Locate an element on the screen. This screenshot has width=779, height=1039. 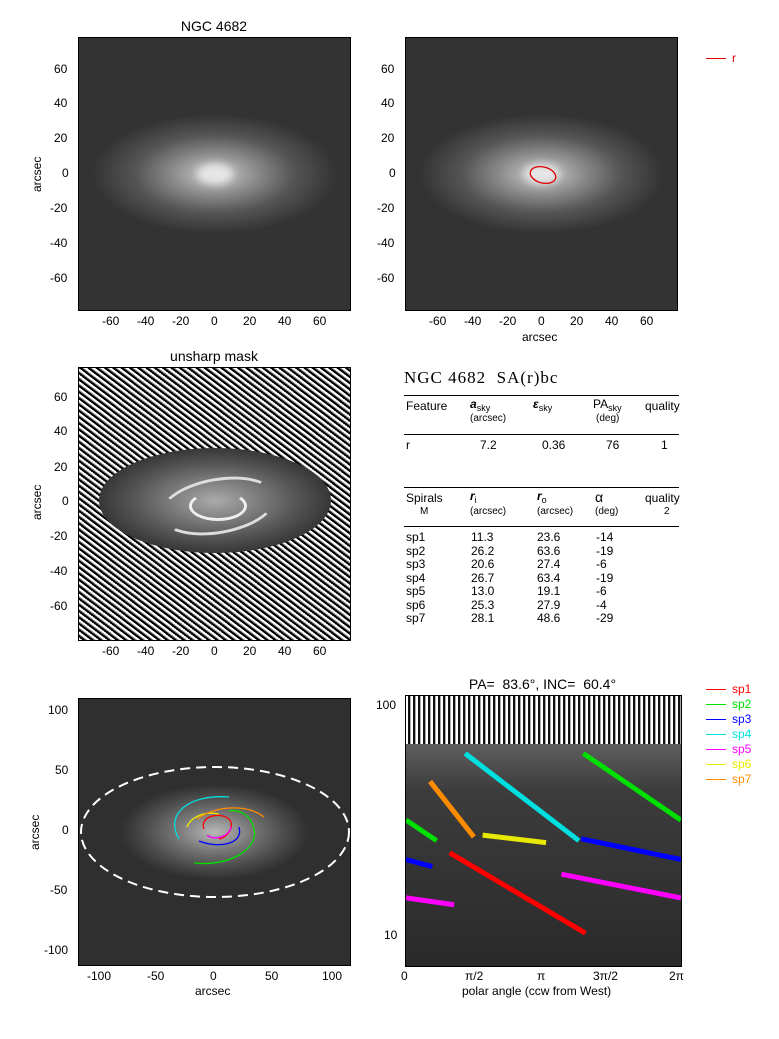
legend-line-sp4 is located at coordinates (716, 734).